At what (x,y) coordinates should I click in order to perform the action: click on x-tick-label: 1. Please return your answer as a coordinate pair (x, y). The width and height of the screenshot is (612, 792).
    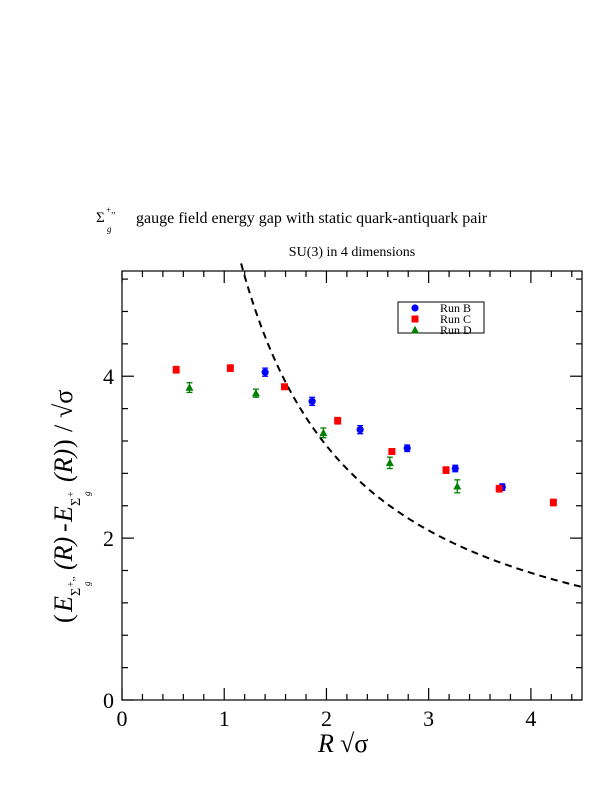
    Looking at the image, I should click on (224, 718).